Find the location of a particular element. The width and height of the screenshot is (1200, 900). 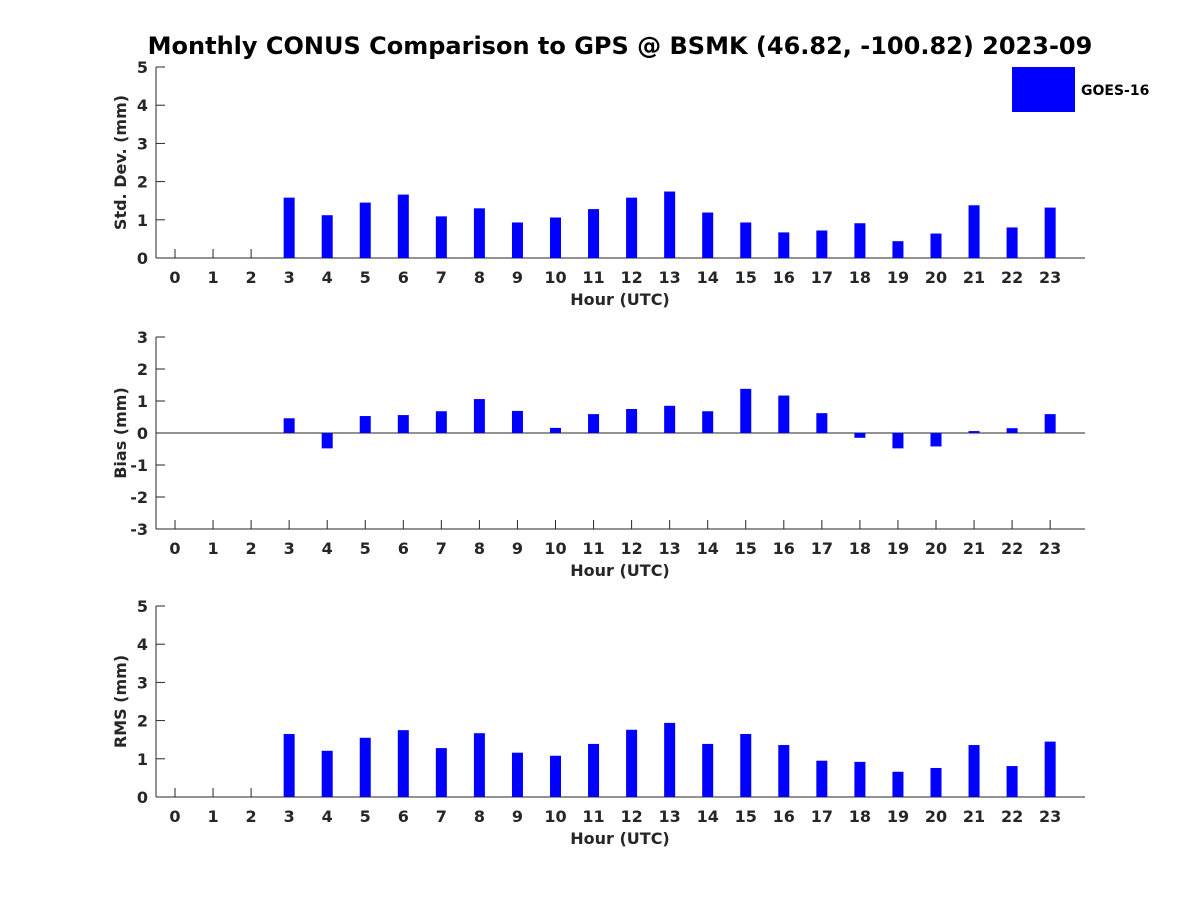

x-tick-label: 22 is located at coordinates (1012, 277).